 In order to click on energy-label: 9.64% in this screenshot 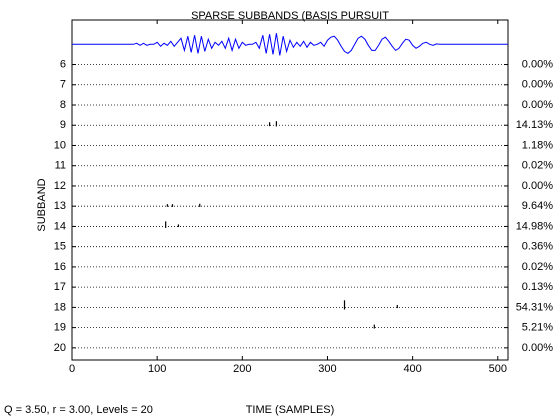, I will do `click(537, 206)`.